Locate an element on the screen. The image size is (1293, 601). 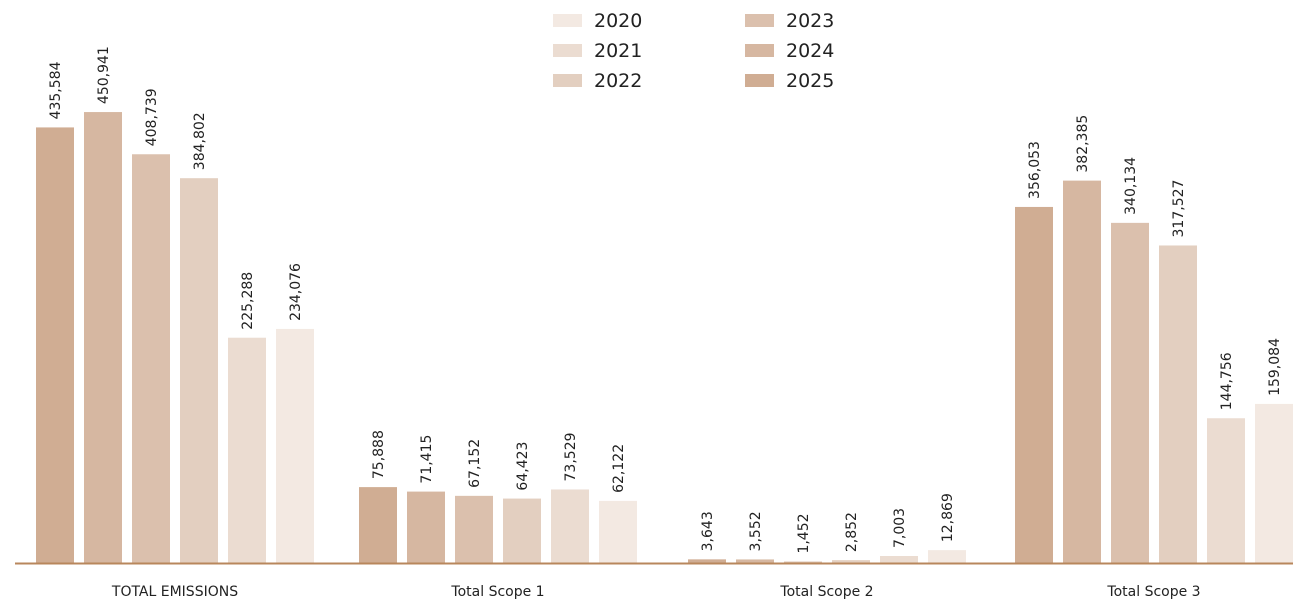
value-label: 1,452 is located at coordinates (804, 533).